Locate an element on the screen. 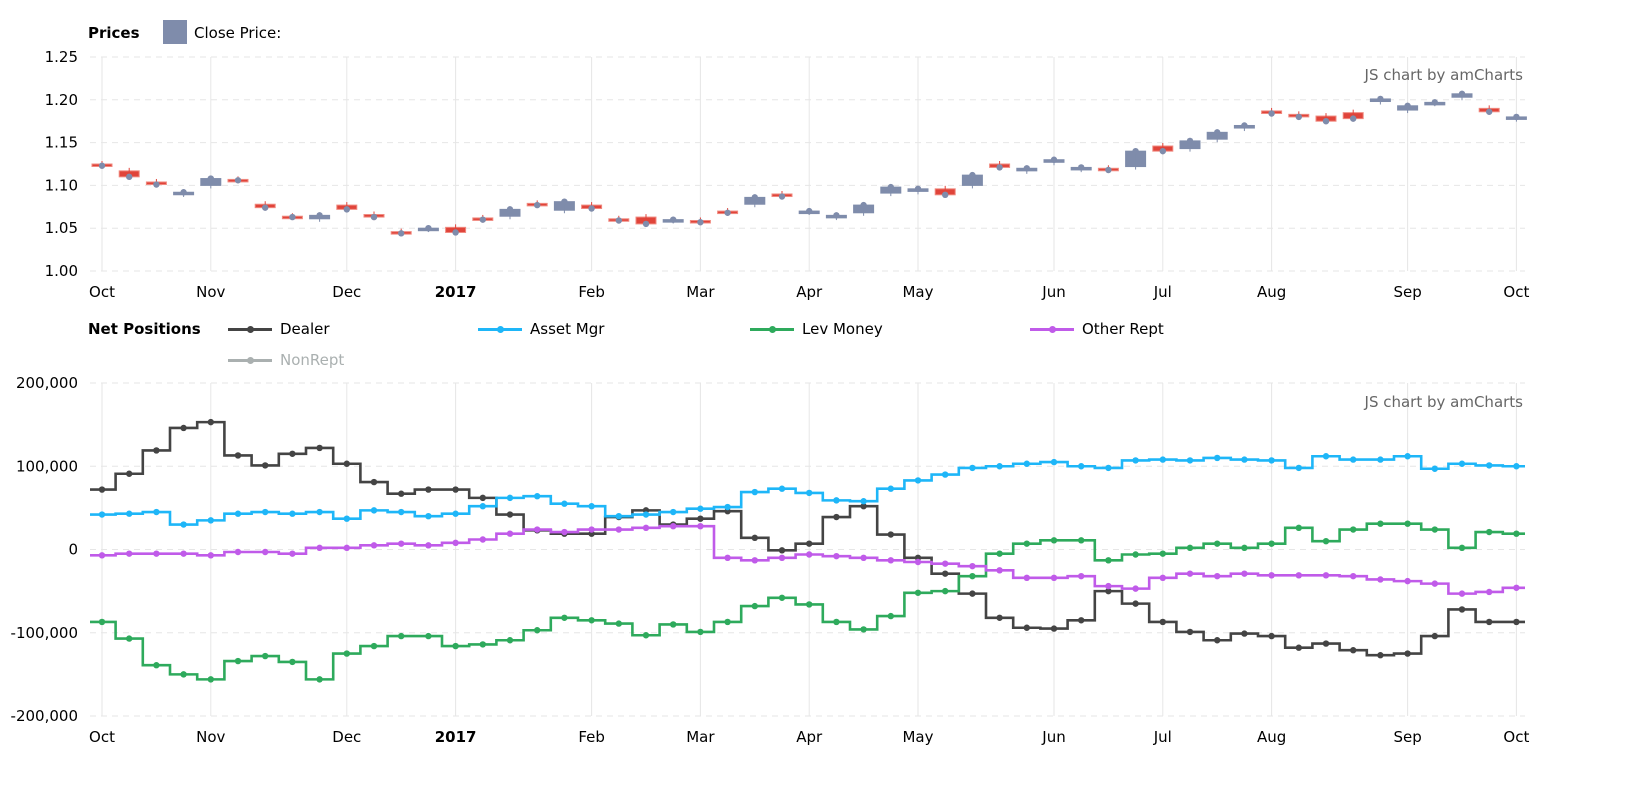 The height and width of the screenshot is (806, 1645). close-price-legend-swatch is located at coordinates (175, 32).